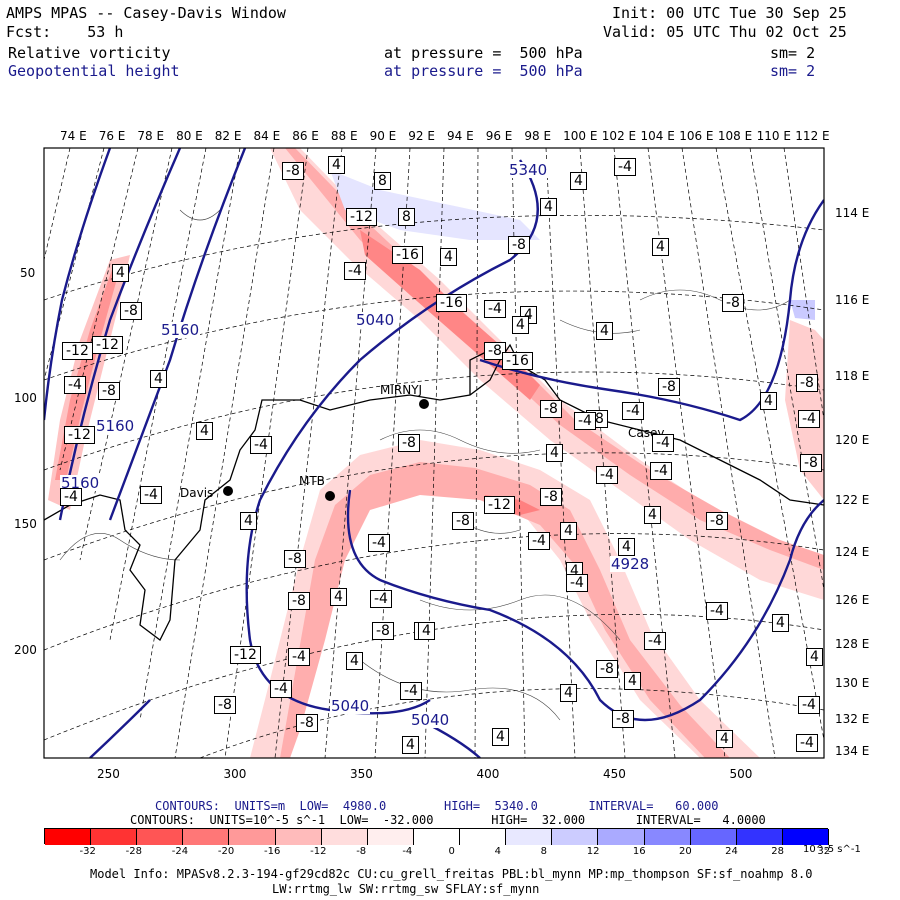 This screenshot has width=900, height=900. What do you see at coordinates (133, 851) in the screenshot?
I see `colorbar-tick-label: -28` at bounding box center [133, 851].